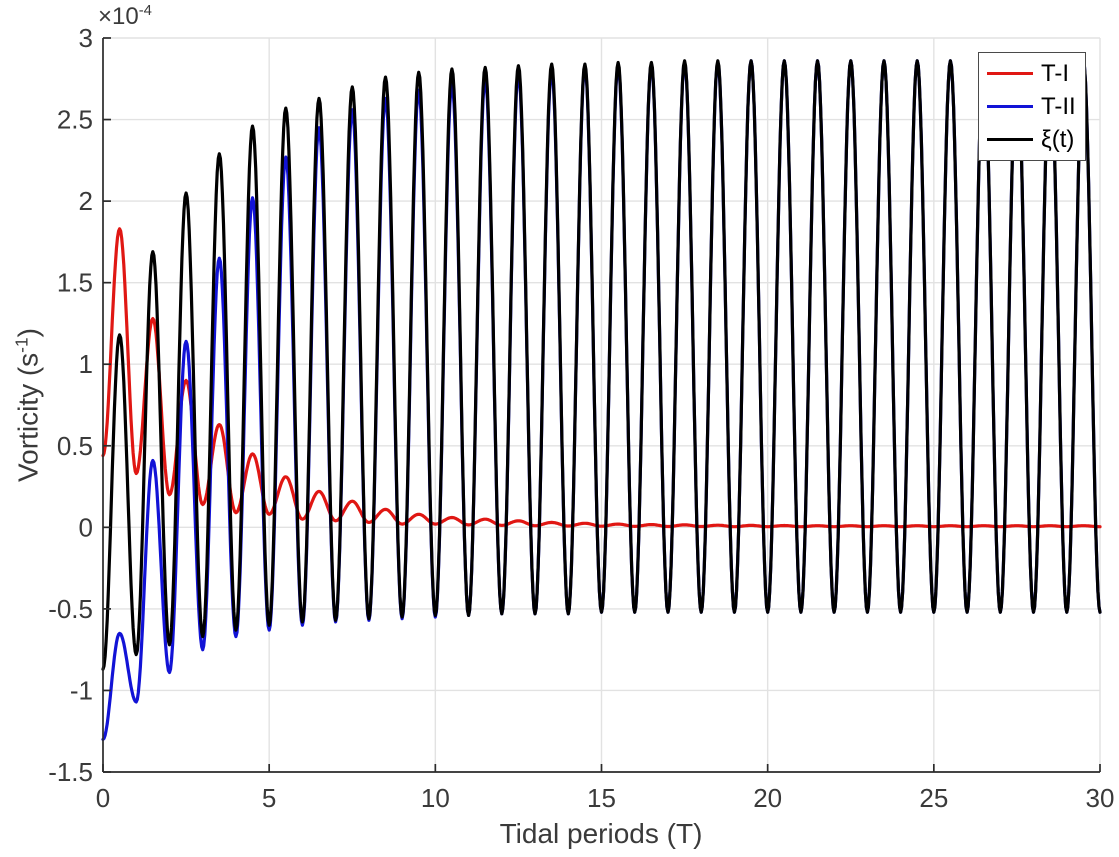  Describe the element at coordinates (86, 38) in the screenshot. I see `y-tick-label: 3` at that location.